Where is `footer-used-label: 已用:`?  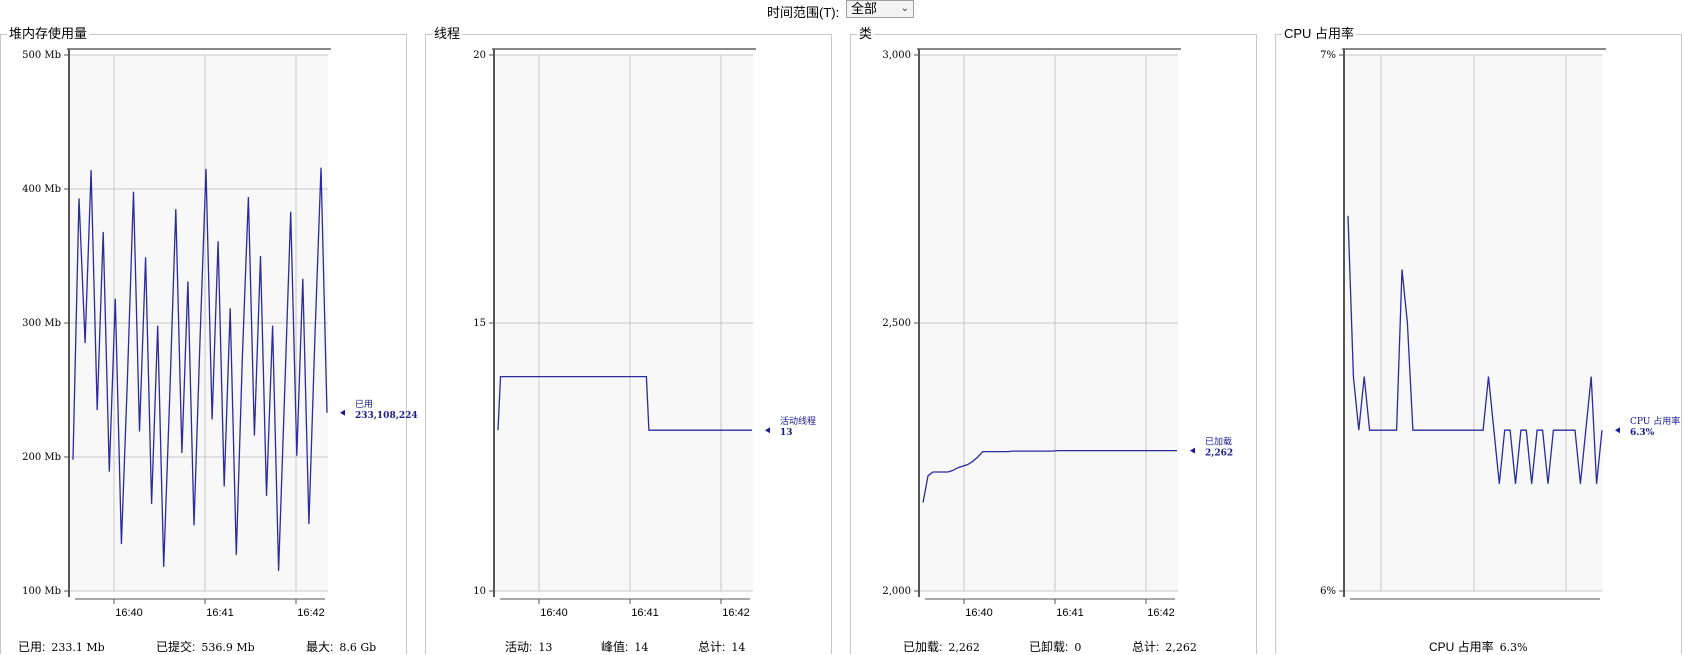 footer-used-label: 已用: is located at coordinates (32, 647).